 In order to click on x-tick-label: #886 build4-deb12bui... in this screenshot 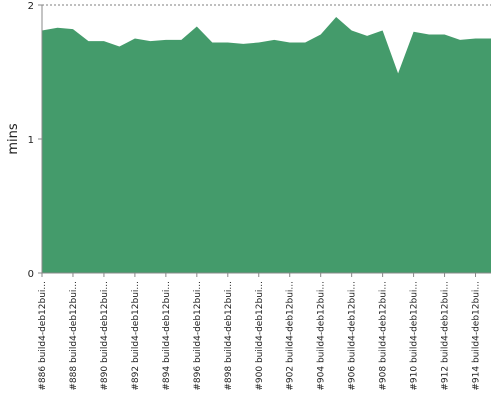, I will do `click(43, 336)`.